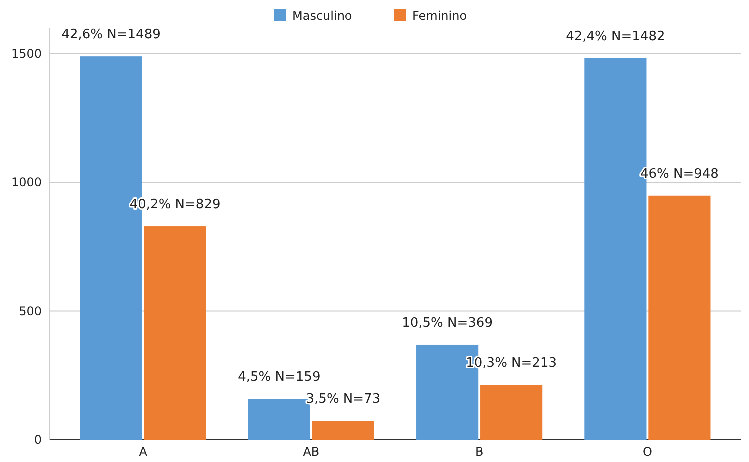 The width and height of the screenshot is (749, 462). What do you see at coordinates (30, 311) in the screenshot?
I see `y-tick-label: 500` at bounding box center [30, 311].